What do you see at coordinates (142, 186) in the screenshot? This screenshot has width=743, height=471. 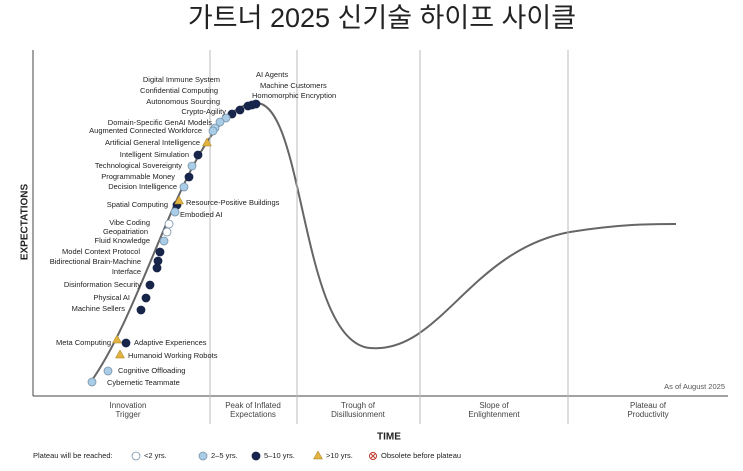 I see `technology-label: Decision Intelligence` at bounding box center [142, 186].